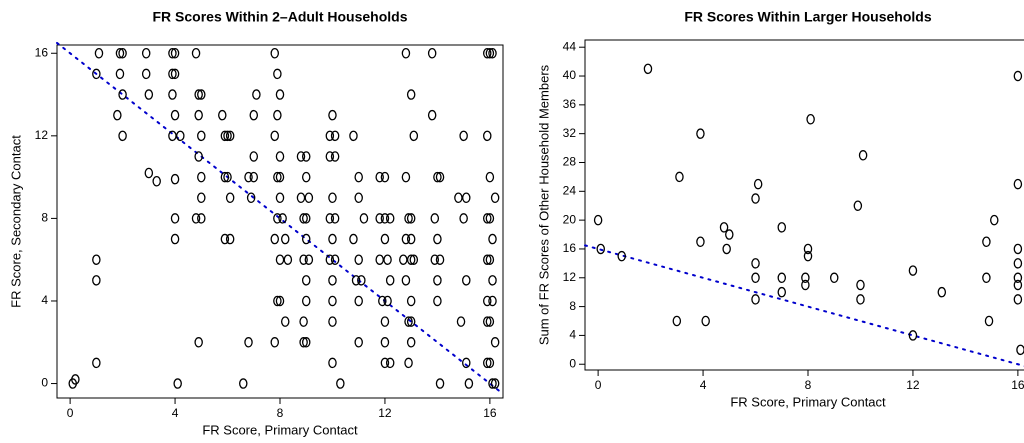  What do you see at coordinates (175, 413) in the screenshot?
I see `x-tick-label: 4` at bounding box center [175, 413].